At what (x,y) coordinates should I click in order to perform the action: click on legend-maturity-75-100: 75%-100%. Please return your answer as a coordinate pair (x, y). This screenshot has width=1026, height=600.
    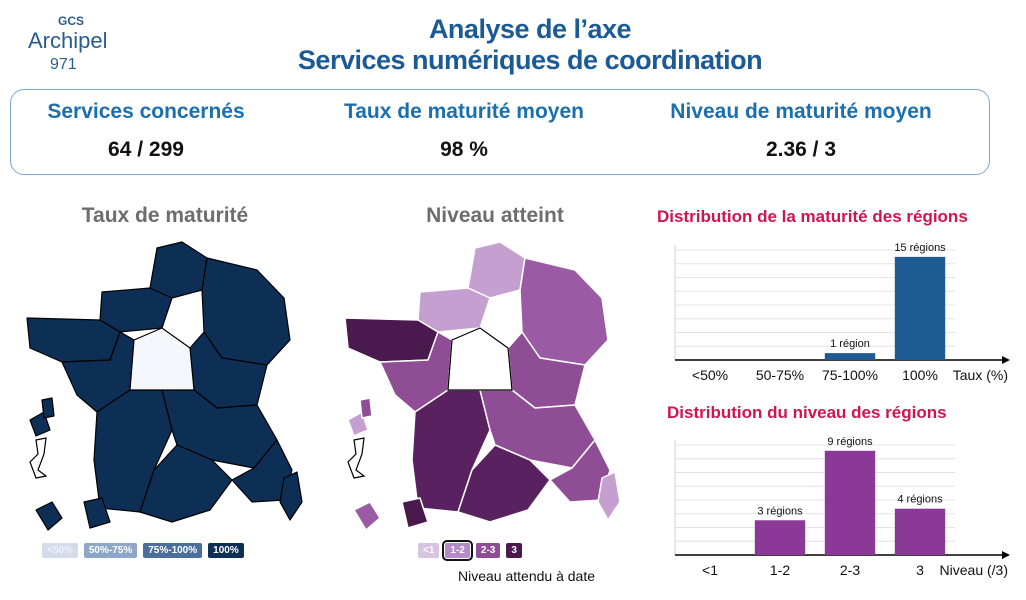
    Looking at the image, I should click on (173, 550).